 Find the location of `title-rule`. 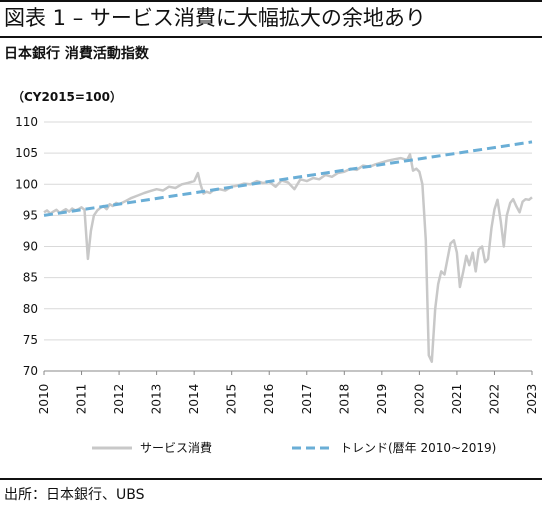

title-rule is located at coordinates (271, 37).